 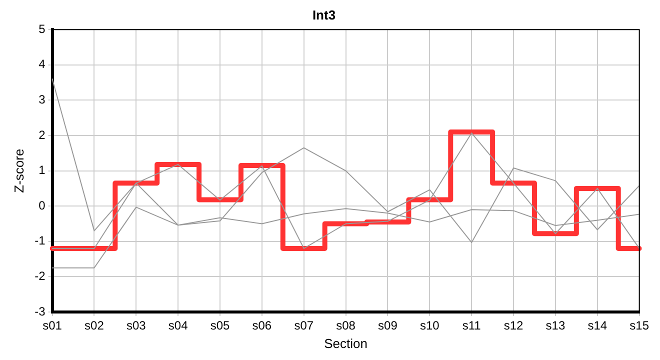 I want to click on x-tick-label: s08, so click(x=346, y=325).